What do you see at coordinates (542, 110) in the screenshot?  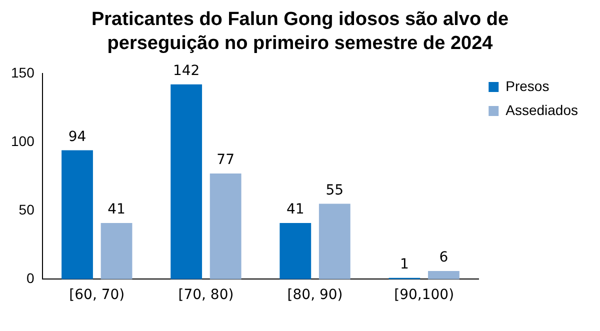 I see `legend-label: Assediados` at bounding box center [542, 110].